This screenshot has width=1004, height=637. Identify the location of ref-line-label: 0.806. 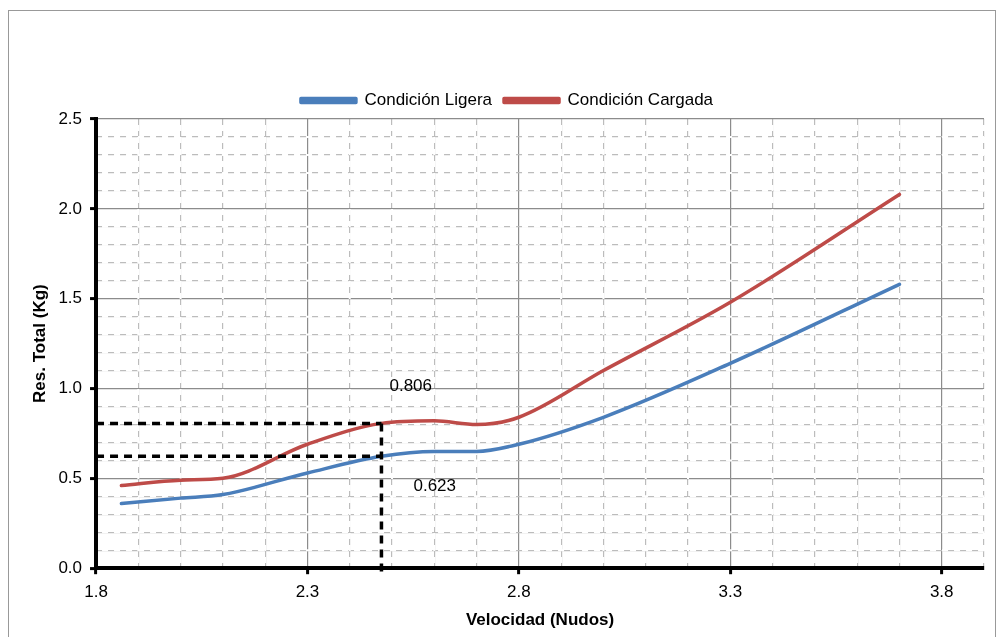
(410, 386).